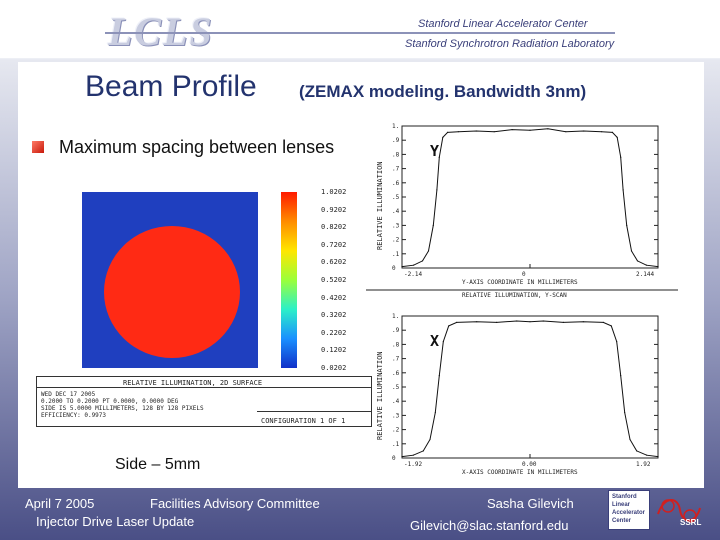  I want to click on y-tick-label: .8, so click(396, 344).